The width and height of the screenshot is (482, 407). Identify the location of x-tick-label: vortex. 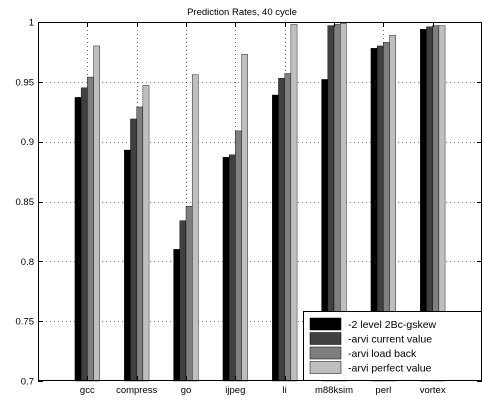
(433, 390).